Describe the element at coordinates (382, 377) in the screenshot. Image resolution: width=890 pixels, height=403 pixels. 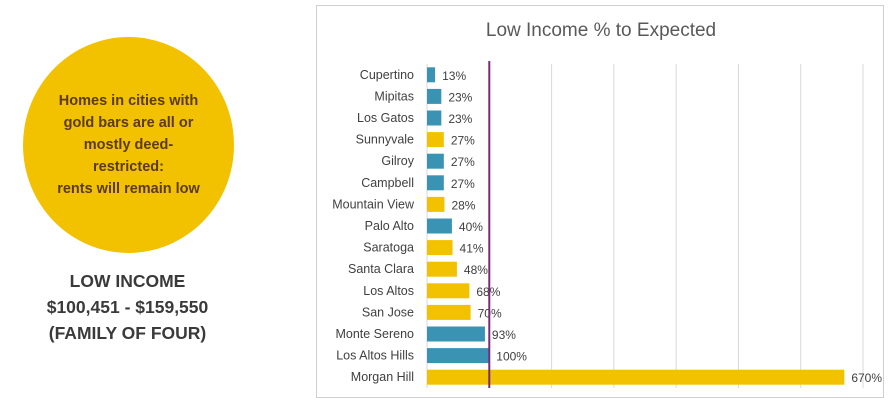
I see `category-label: Morgan Hill` at that location.